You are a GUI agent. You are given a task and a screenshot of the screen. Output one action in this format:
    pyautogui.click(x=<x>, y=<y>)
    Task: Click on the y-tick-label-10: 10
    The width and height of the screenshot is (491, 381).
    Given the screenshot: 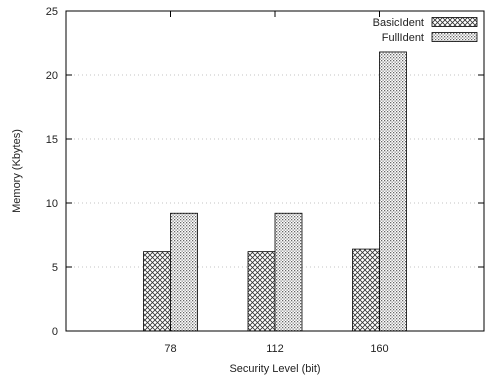 What is the action you would take?
    pyautogui.click(x=52, y=204)
    